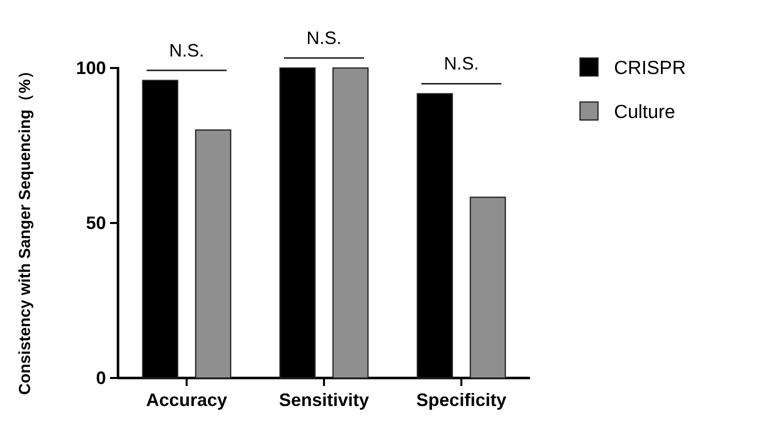 This screenshot has width=778, height=433. What do you see at coordinates (645, 112) in the screenshot?
I see `legend-label: Culture` at bounding box center [645, 112].